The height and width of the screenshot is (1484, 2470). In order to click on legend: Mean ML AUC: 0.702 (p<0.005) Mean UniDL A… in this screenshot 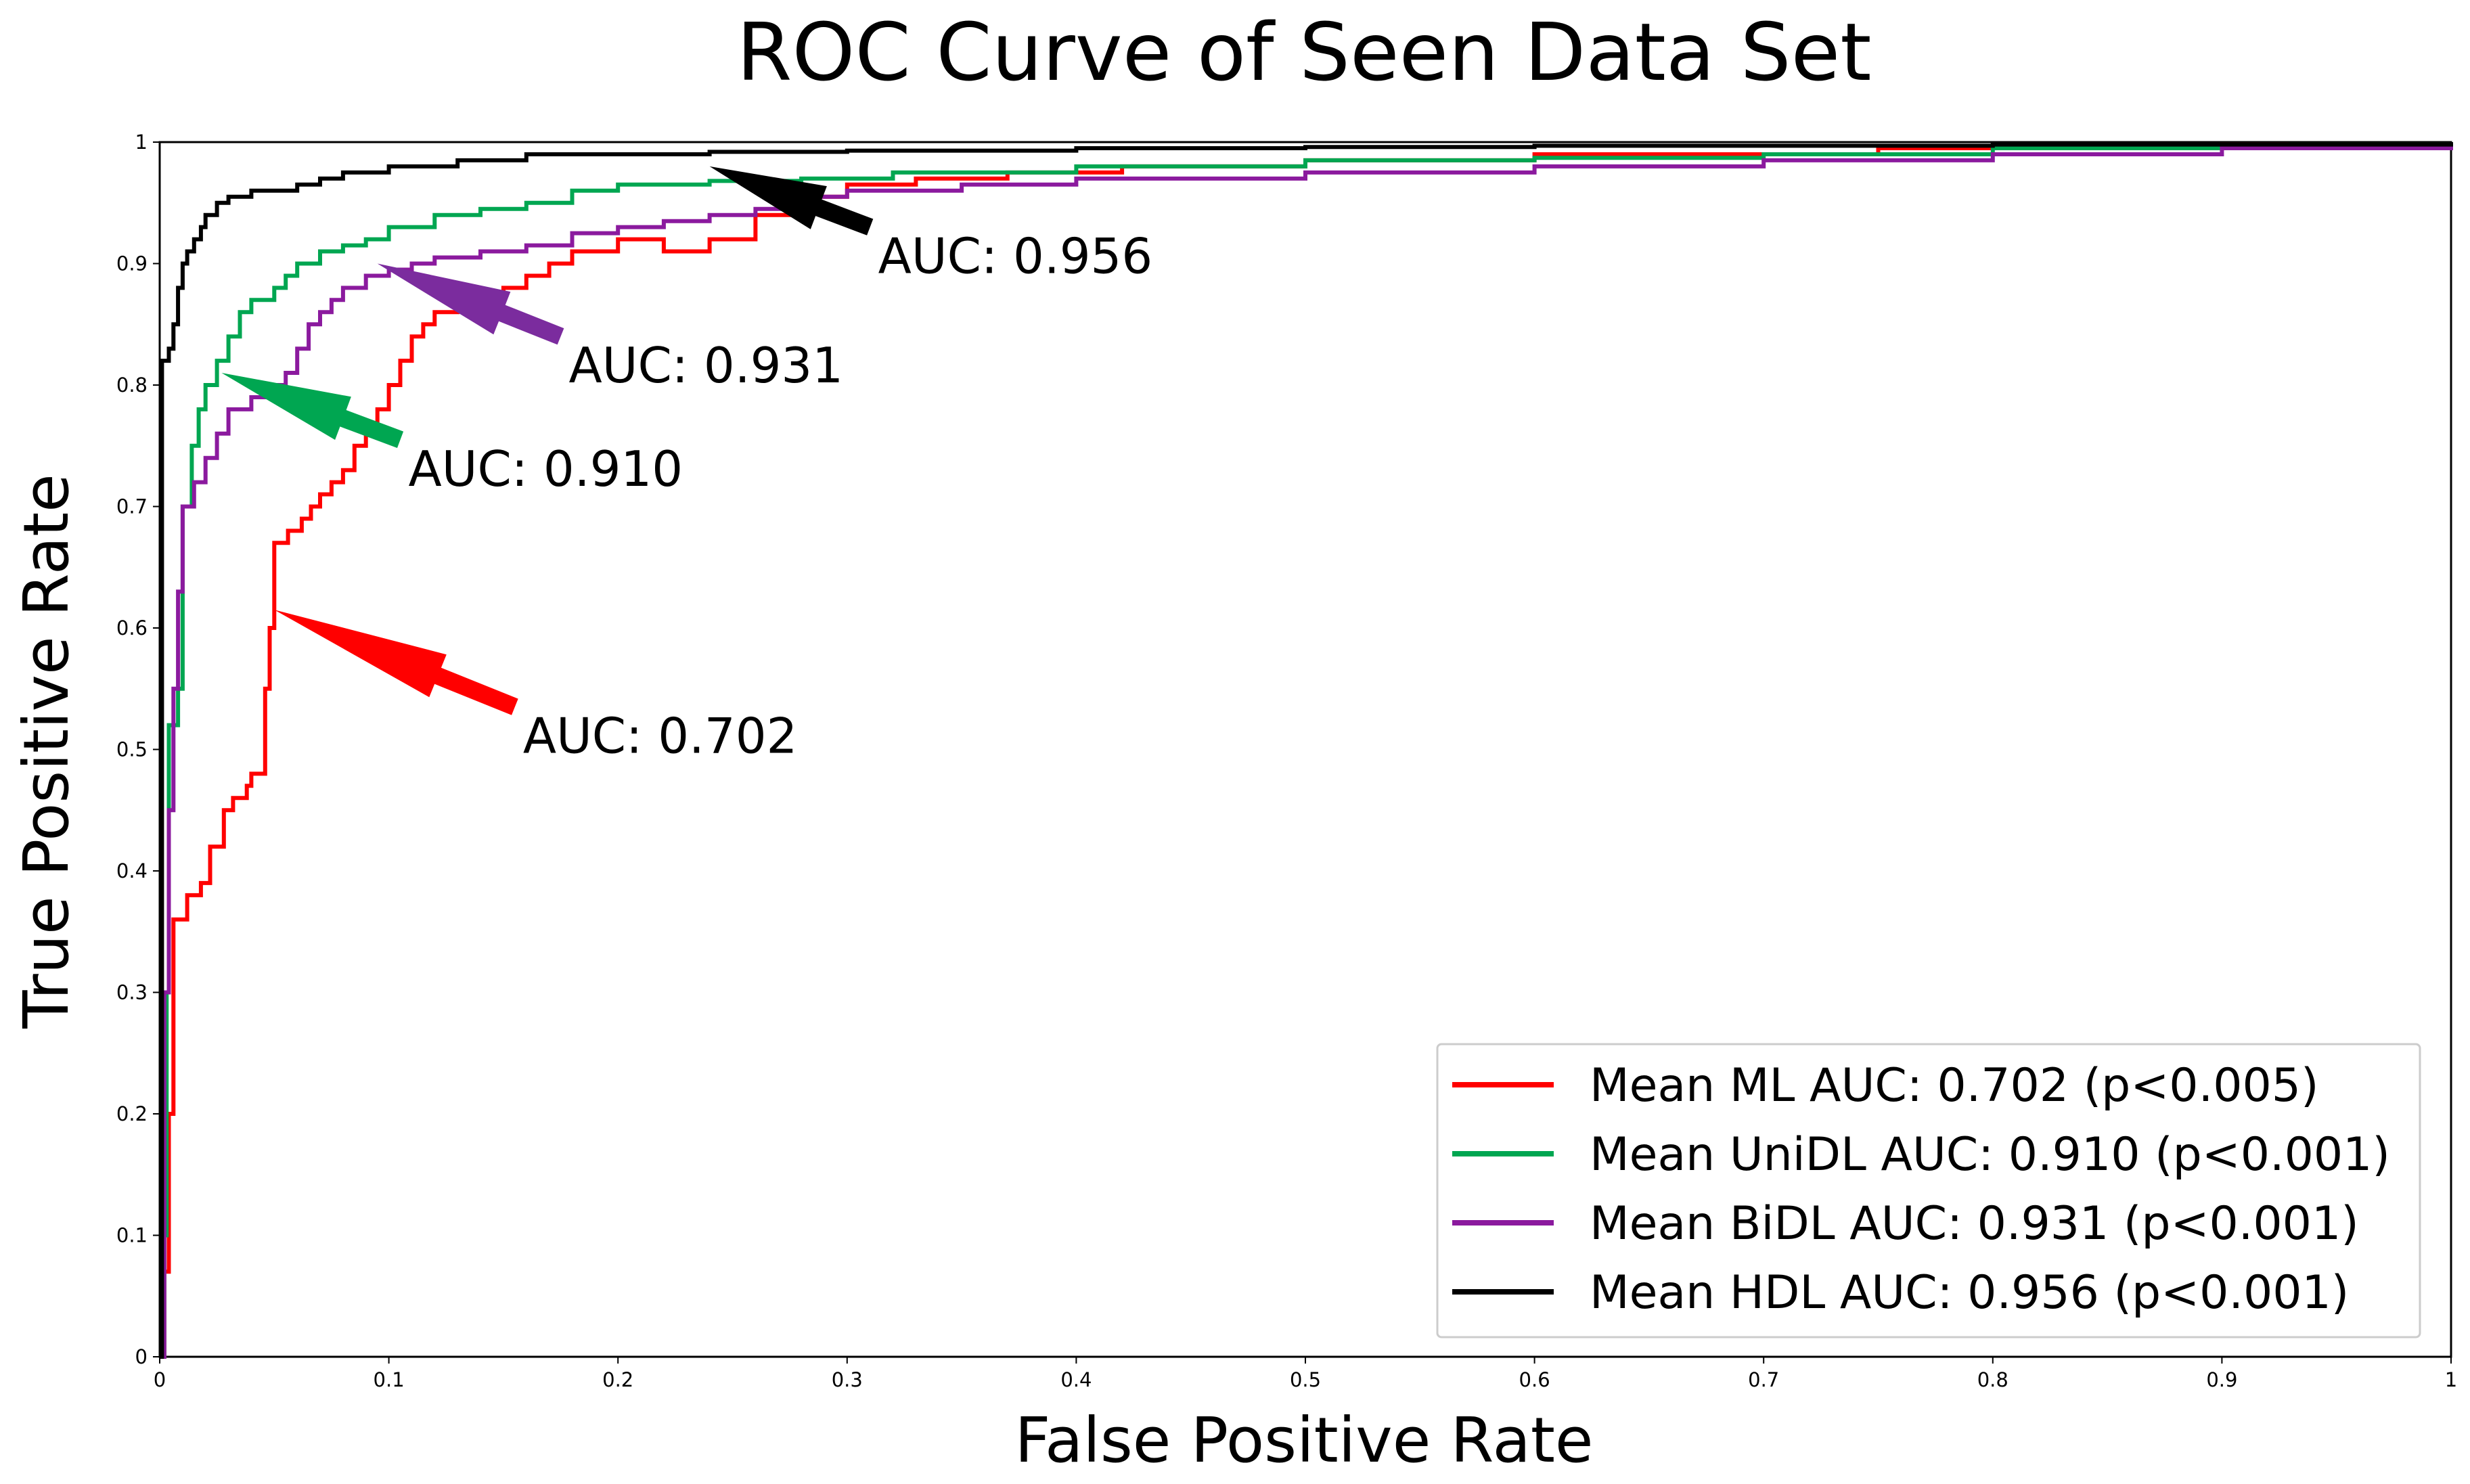, I will do `click(1928, 1191)`.